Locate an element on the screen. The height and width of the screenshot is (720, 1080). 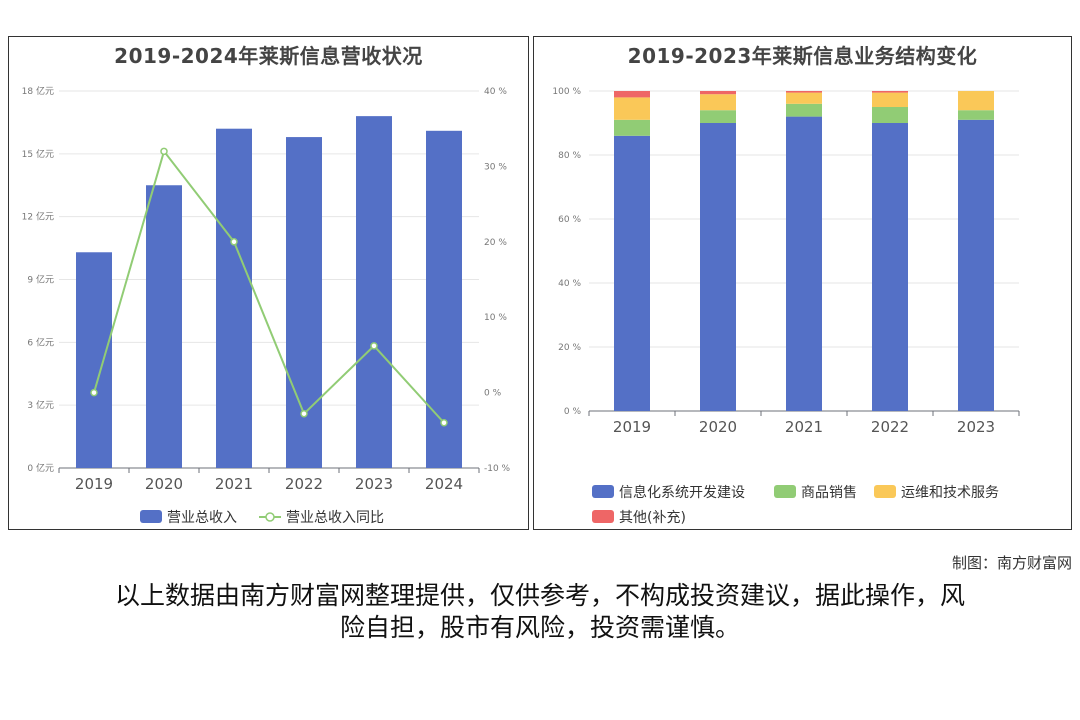
legend-label: 信息化系统开发建设 is located at coordinates (682, 492).